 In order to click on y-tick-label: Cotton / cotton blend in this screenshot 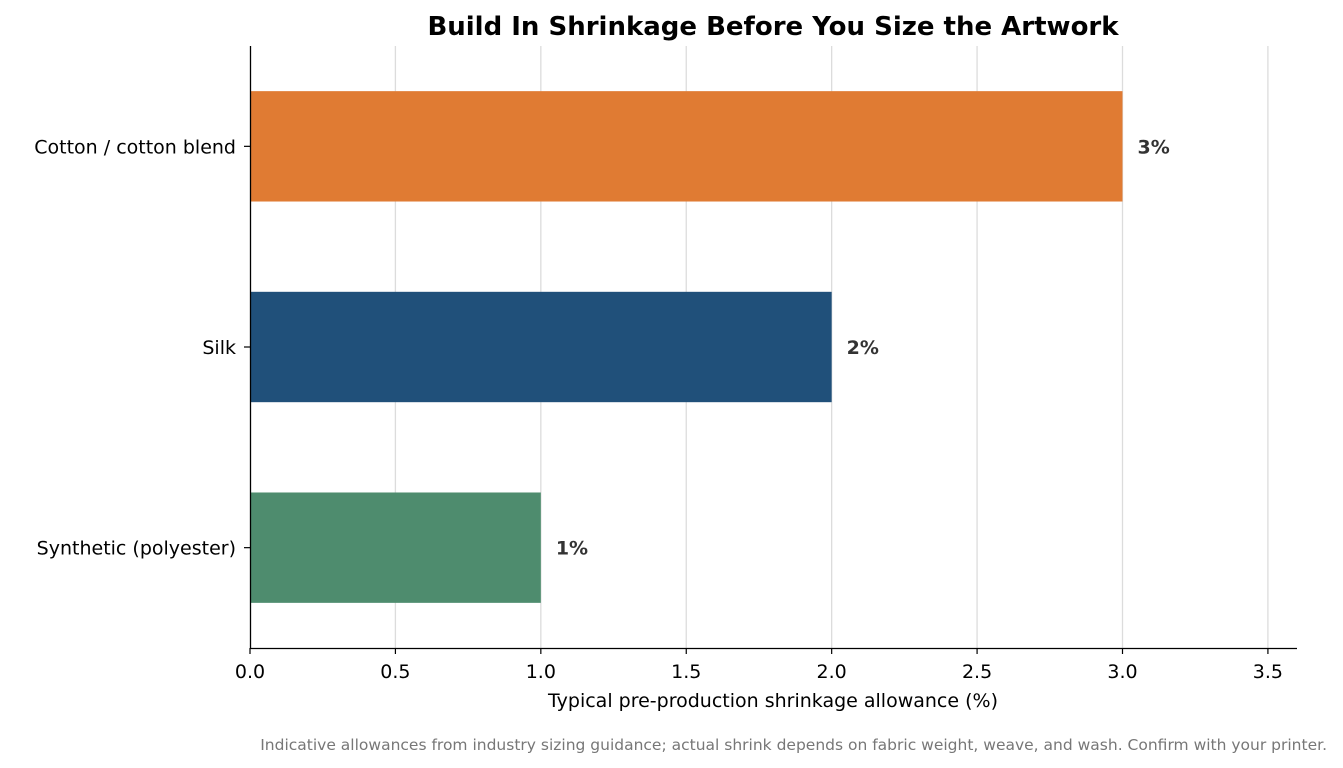, I will do `click(135, 147)`.